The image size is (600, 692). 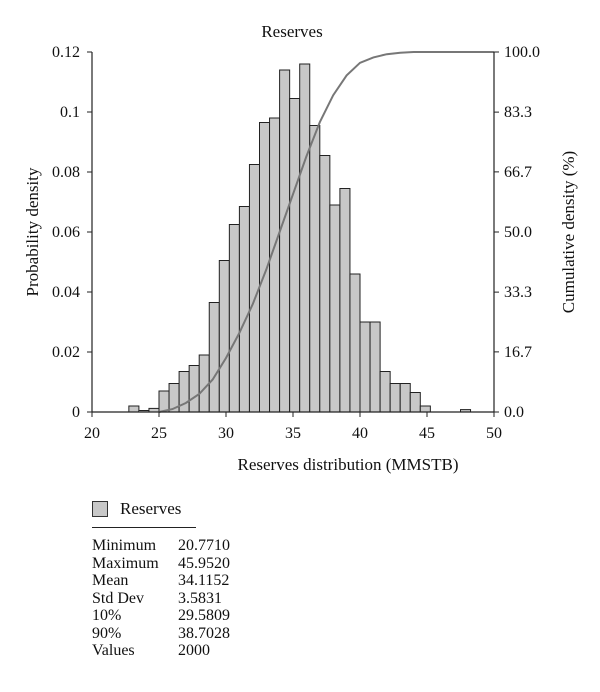 I want to click on stat-label: 90%, so click(x=107, y=633).